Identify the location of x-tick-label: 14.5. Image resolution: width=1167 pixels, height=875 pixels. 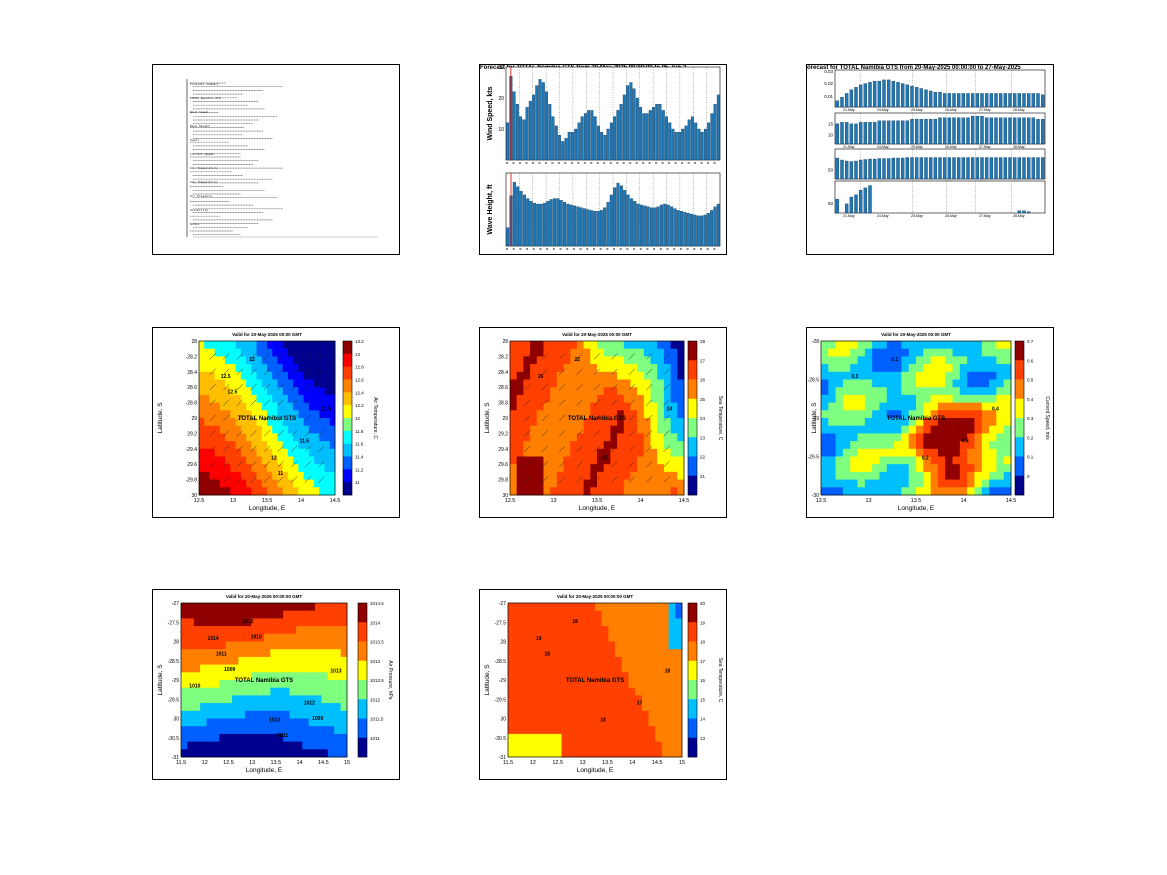
(335, 501).